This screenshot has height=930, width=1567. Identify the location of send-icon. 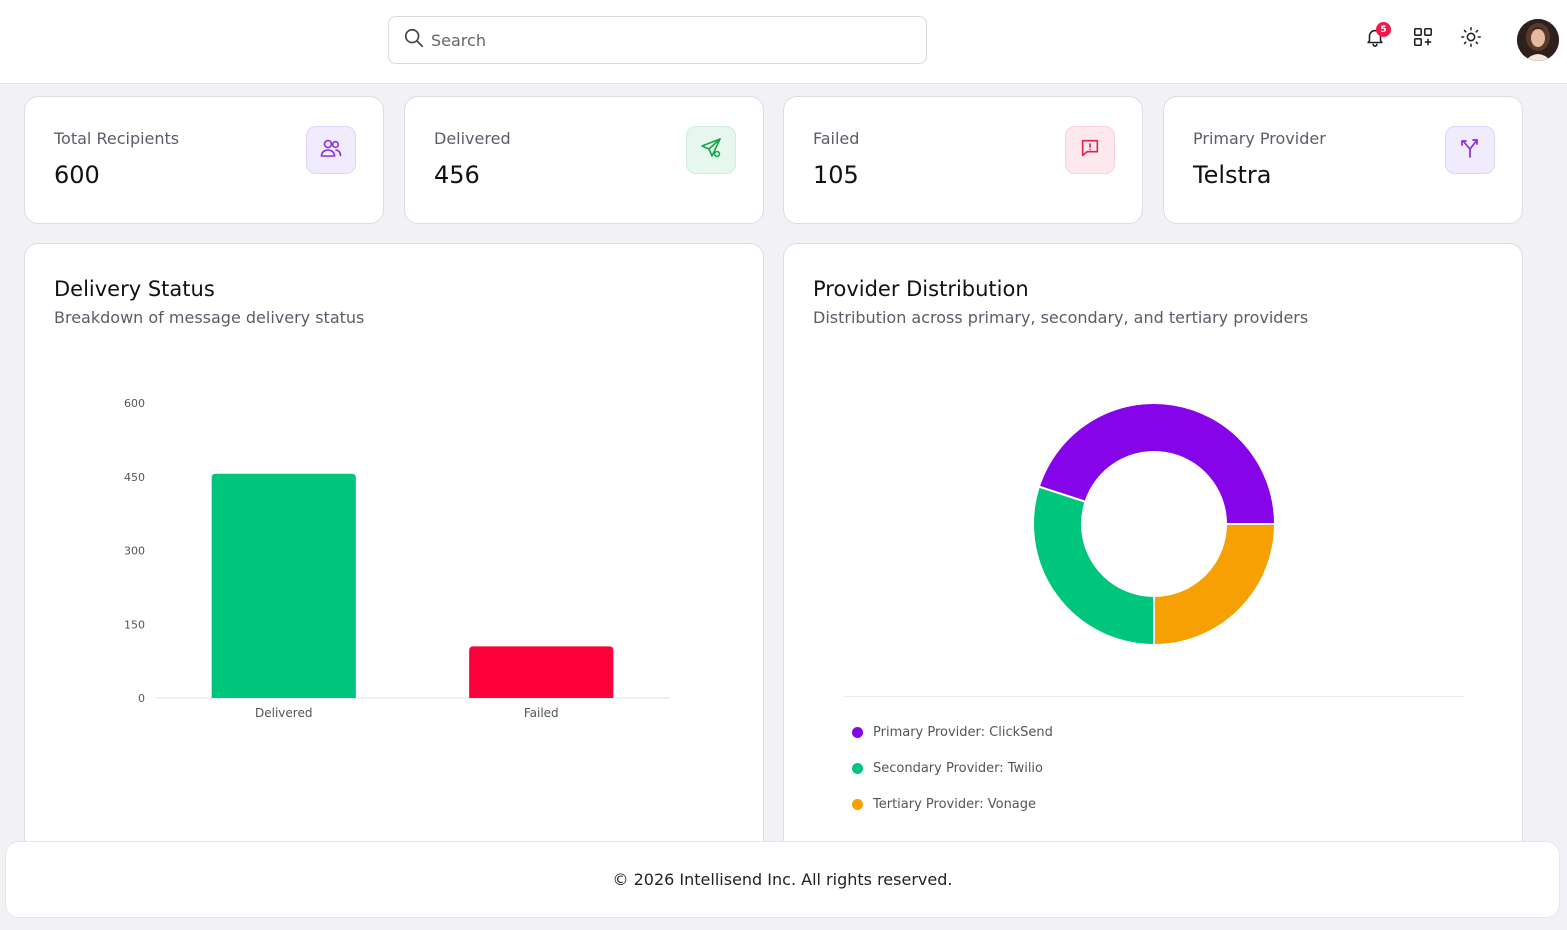
(711, 150).